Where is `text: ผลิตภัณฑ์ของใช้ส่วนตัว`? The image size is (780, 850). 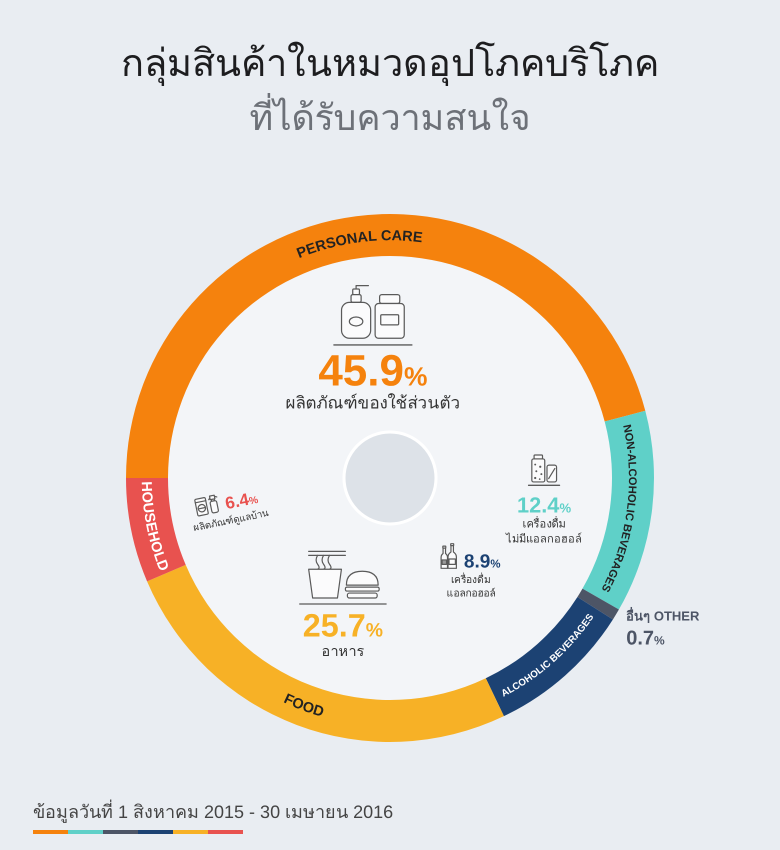
text: ผลิตภัณฑ์ของใช้ส่วนตัว is located at coordinates (372, 403).